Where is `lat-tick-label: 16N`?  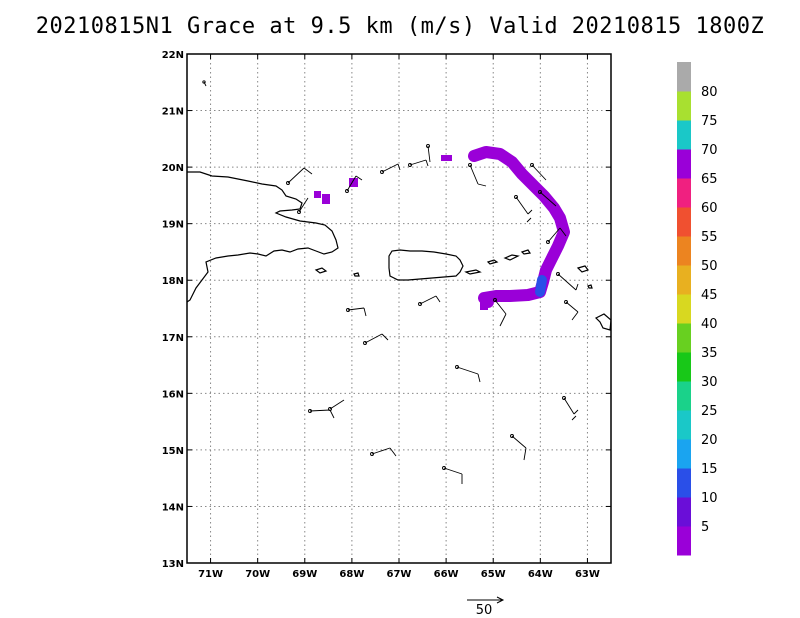
lat-tick-label: 16N is located at coordinates (173, 394).